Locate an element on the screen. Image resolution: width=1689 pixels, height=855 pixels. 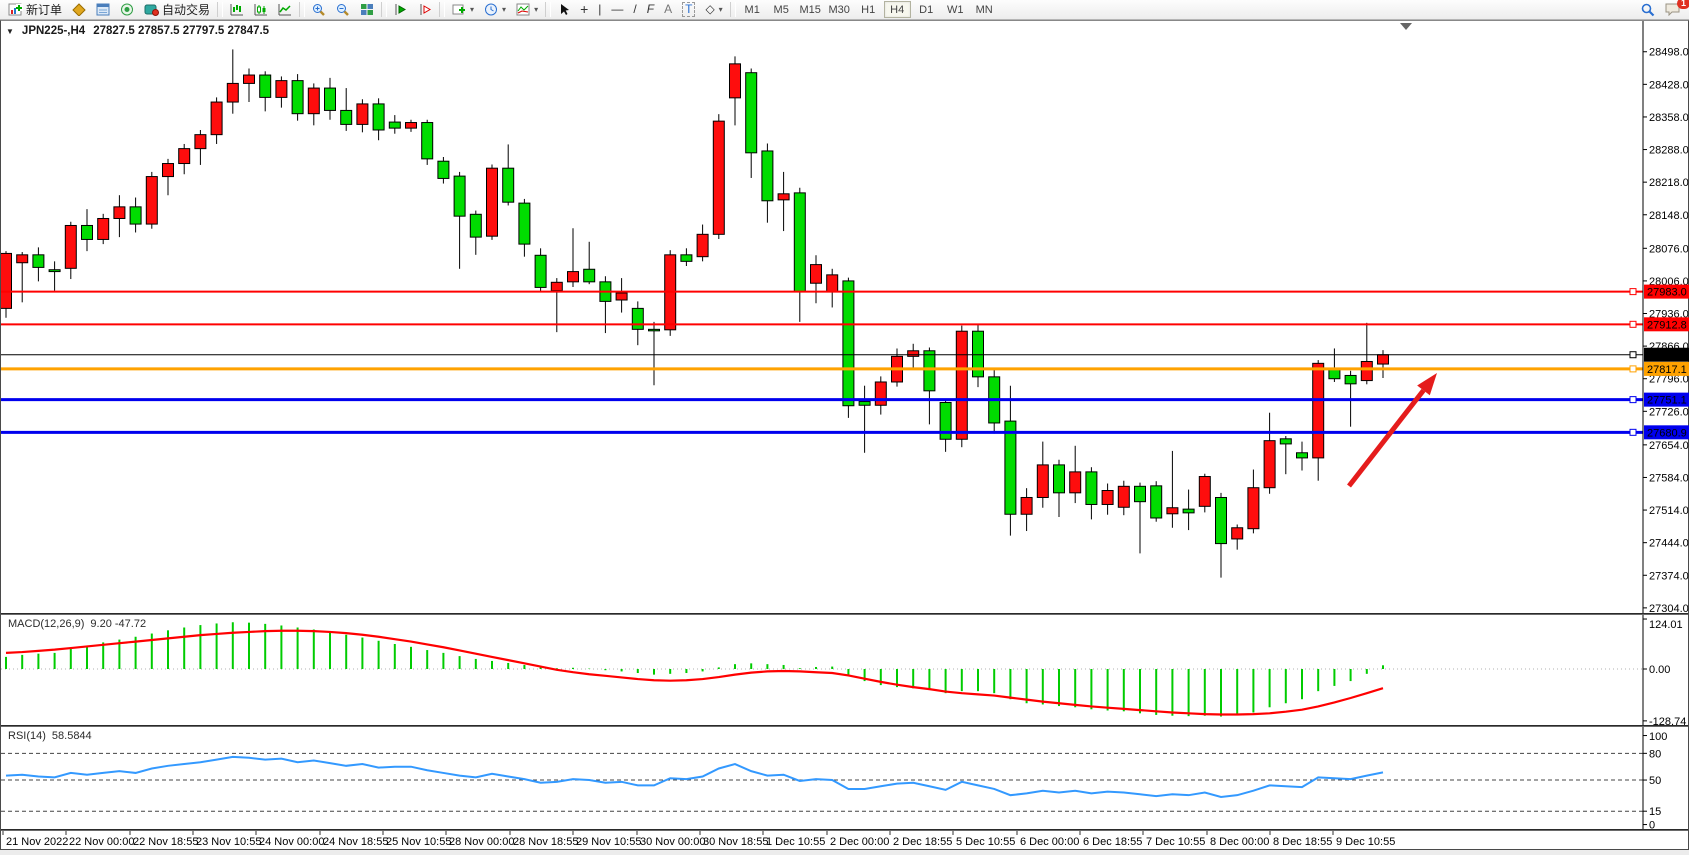
chart-shift-button is located at coordinates (425, 9).